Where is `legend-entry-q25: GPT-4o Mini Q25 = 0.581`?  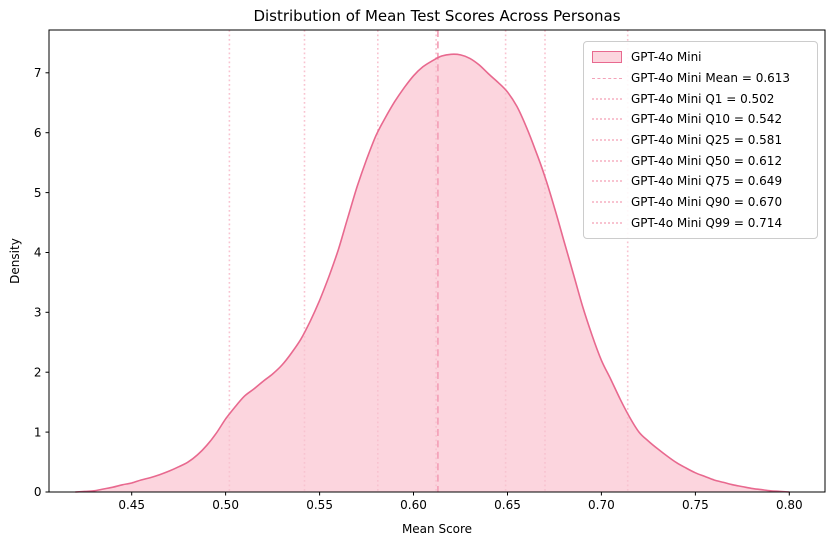 legend-entry-q25: GPT-4o Mini Q25 = 0.581 is located at coordinates (700, 140).